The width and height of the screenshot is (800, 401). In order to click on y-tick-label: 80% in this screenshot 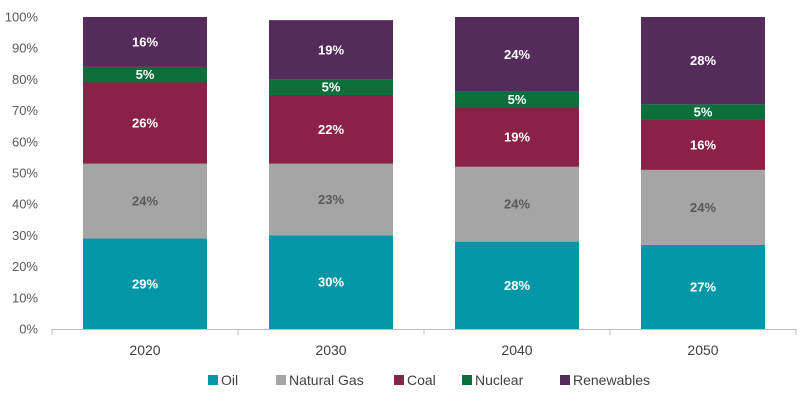, I will do `click(25, 79)`.